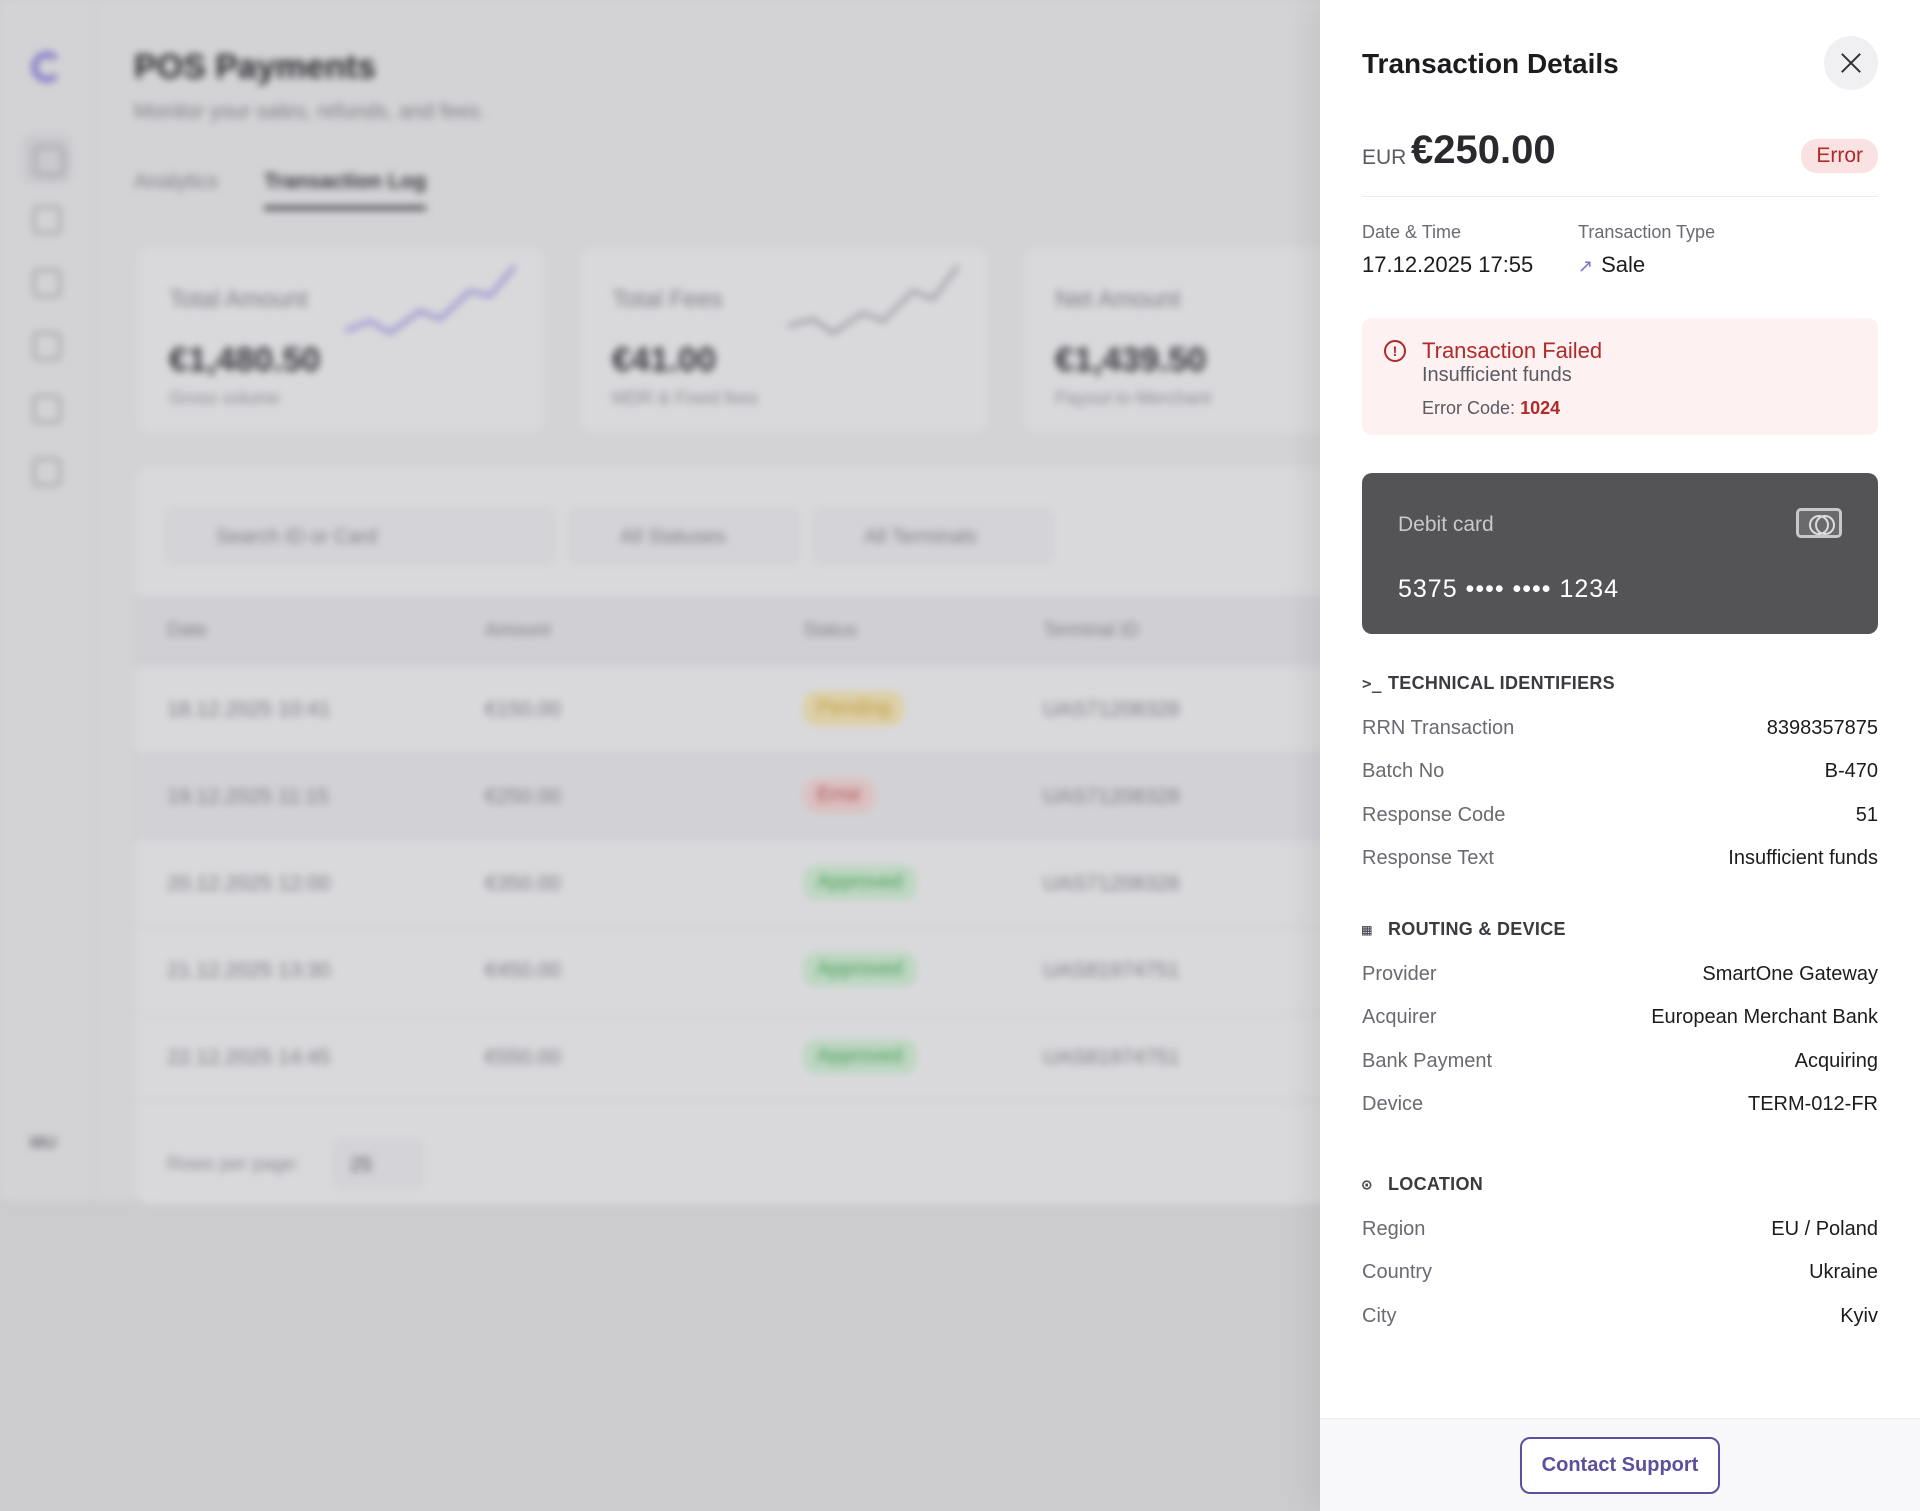 This screenshot has width=1920, height=1511. What do you see at coordinates (1620, 732) in the screenshot?
I see `detail-row: RRN Transaction 8398357875` at bounding box center [1620, 732].